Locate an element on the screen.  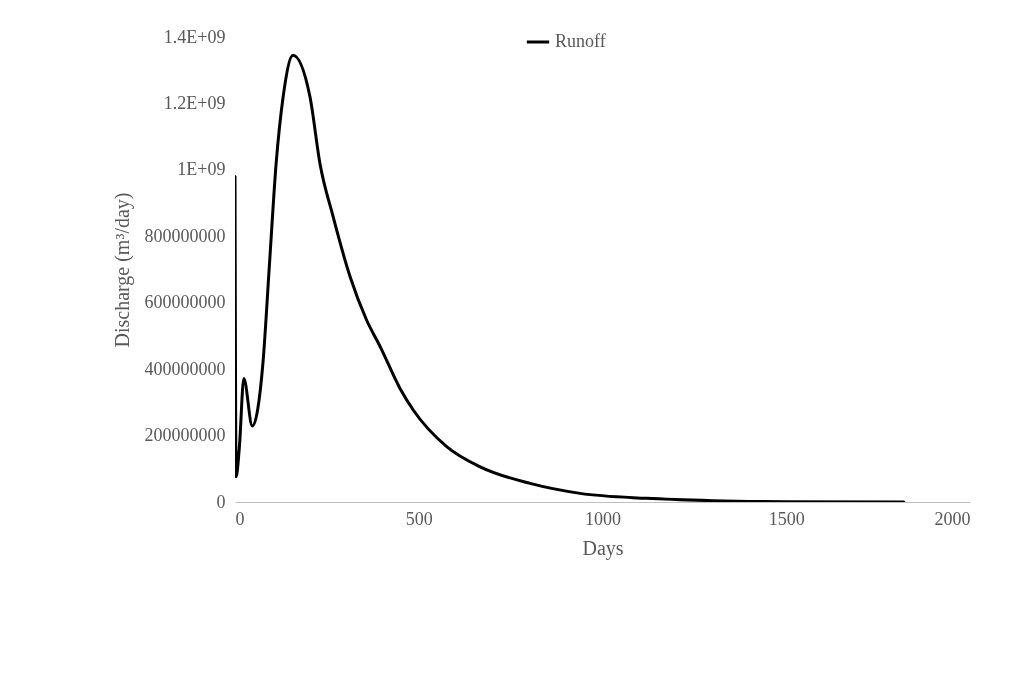
x-tick-label: 0 is located at coordinates (240, 518).